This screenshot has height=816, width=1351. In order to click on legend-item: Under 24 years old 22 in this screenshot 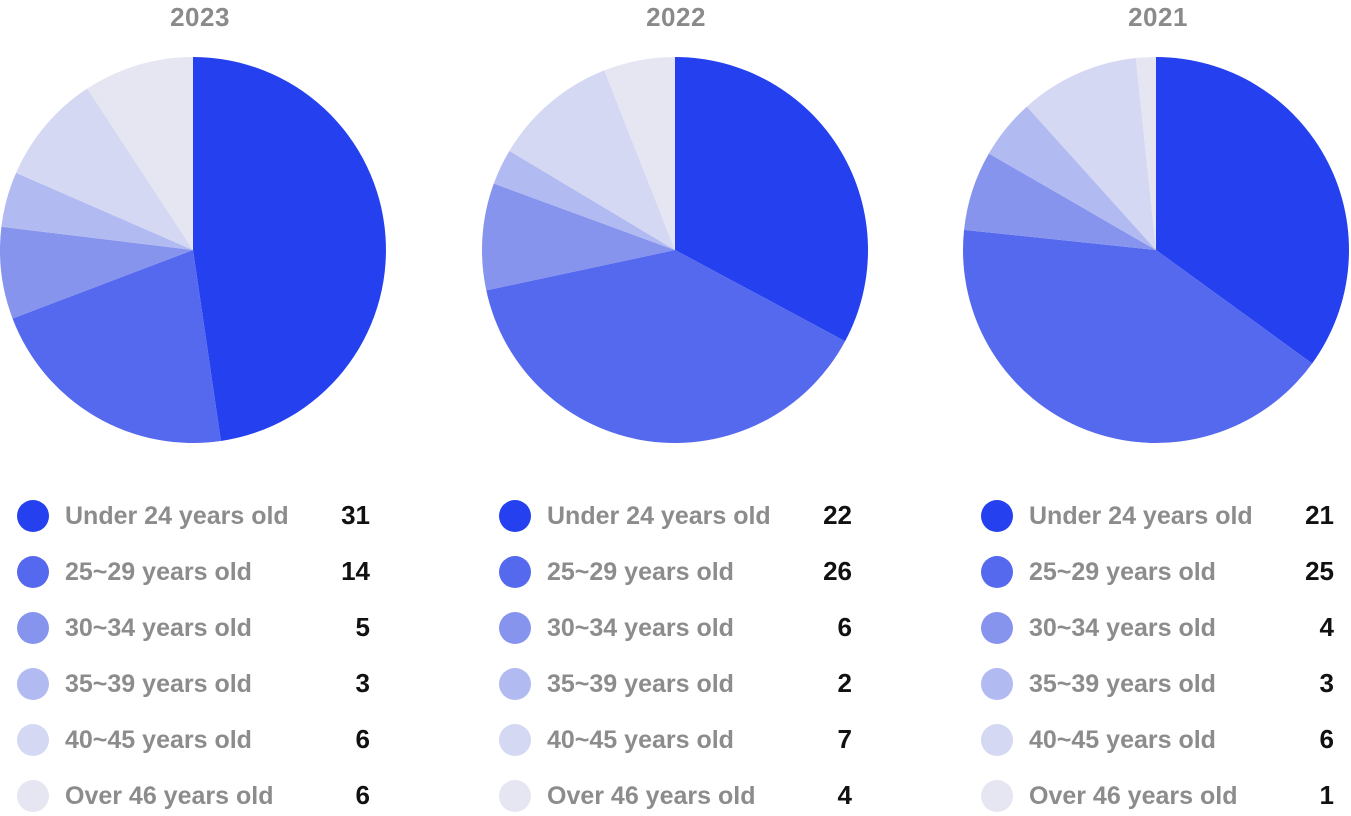, I will do `click(667, 516)`.